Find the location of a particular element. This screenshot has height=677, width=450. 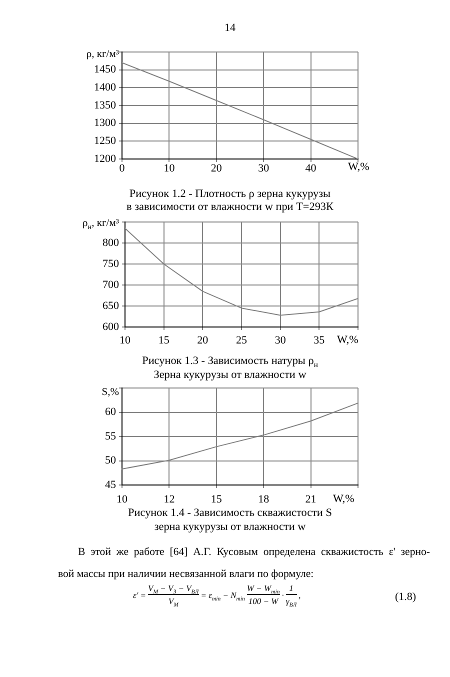

text: V$_{М}$ − V$_{З}$ − V$_{ВЛ}$ is located at coordinates (173, 589).